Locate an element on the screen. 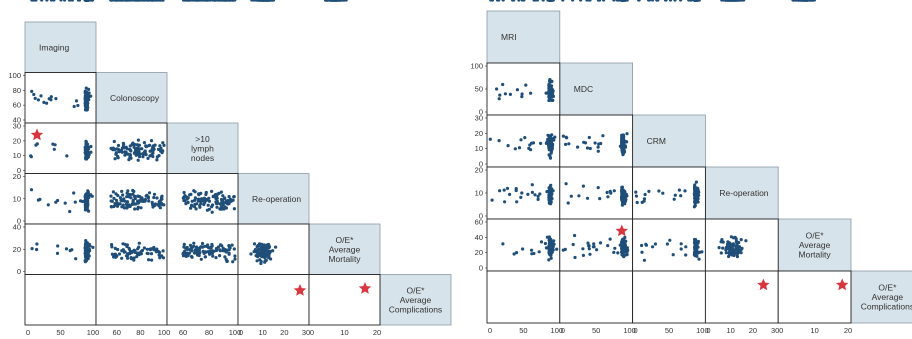 This screenshot has height=339, width=912. y-tick-label: 10 is located at coordinates (17, 155).